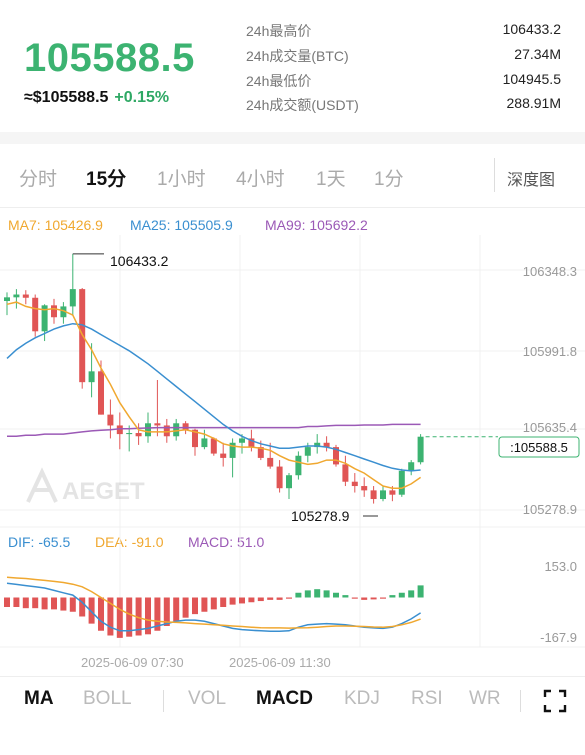 Image resolution: width=585 pixels, height=755 pixels. What do you see at coordinates (260, 179) in the screenshot?
I see `tab-timeframe-4h: 4小时` at bounding box center [260, 179].